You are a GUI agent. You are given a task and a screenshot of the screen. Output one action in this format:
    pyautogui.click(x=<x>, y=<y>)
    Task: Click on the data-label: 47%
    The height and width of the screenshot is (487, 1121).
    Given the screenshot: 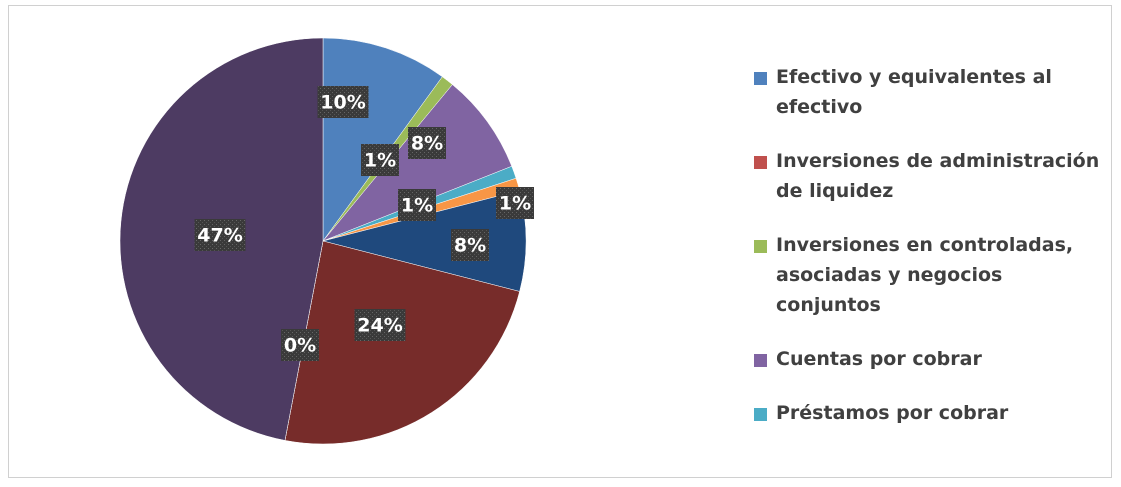 What is the action you would take?
    pyautogui.click(x=219, y=236)
    